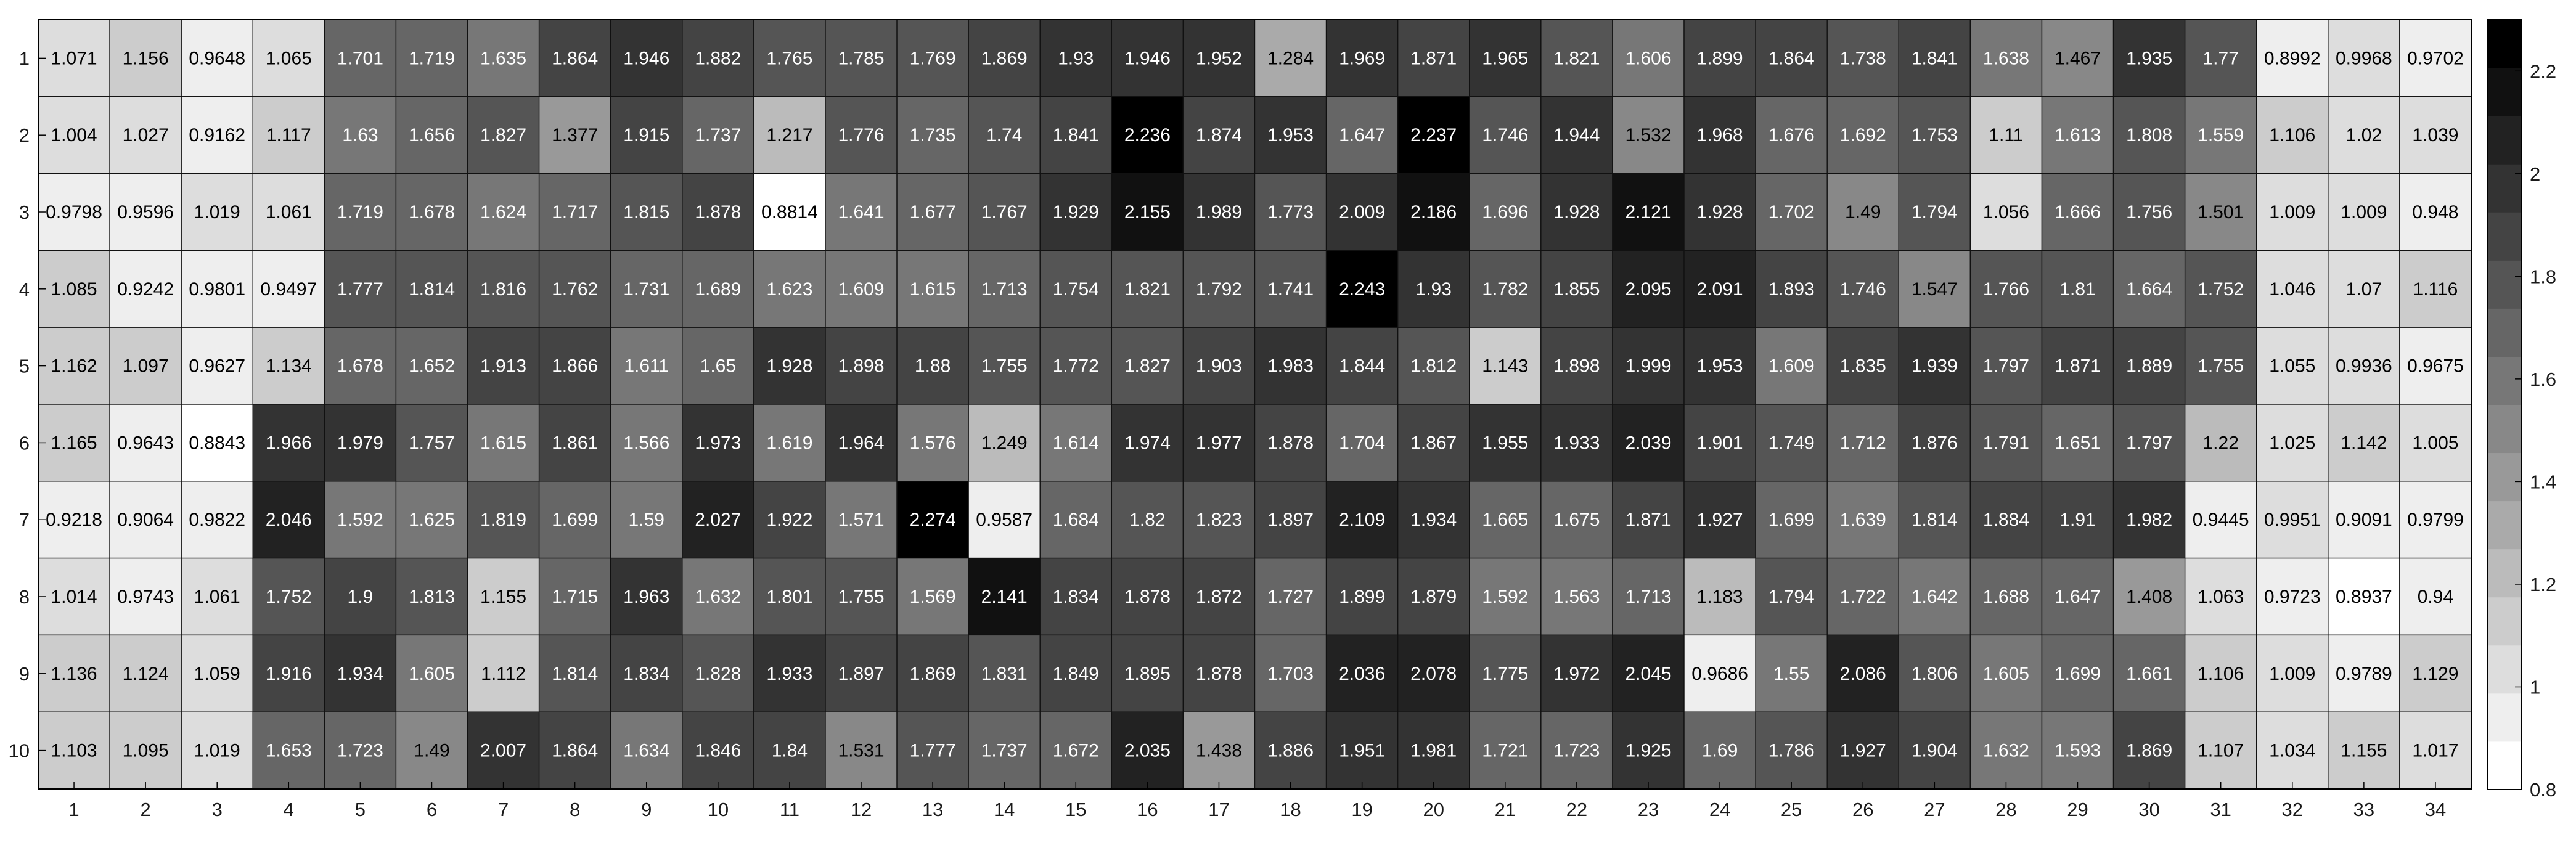 The image size is (2576, 845). What do you see at coordinates (2006, 135) in the screenshot?
I see `cell-value-label: 1.11` at bounding box center [2006, 135].